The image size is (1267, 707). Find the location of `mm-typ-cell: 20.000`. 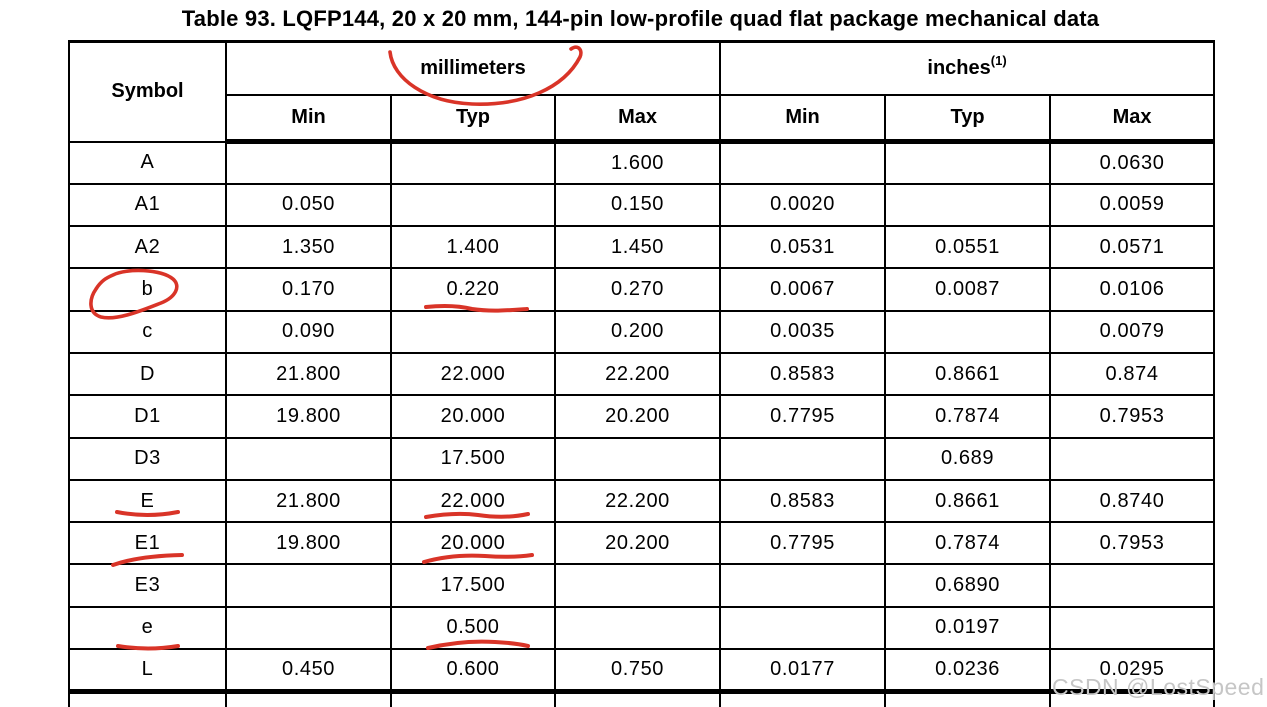

mm-typ-cell: 20.000 is located at coordinates (473, 543).